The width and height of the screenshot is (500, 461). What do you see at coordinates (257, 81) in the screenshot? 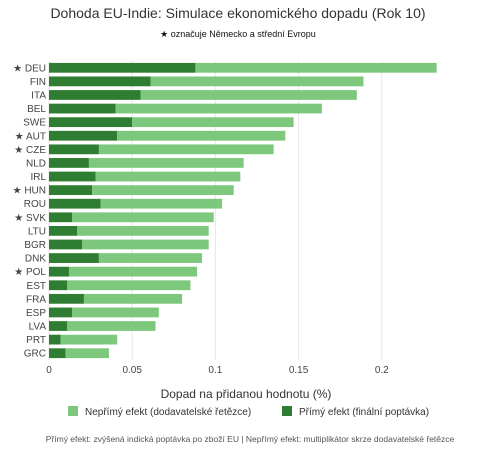
I see `bar-indirect-fin` at bounding box center [257, 81].